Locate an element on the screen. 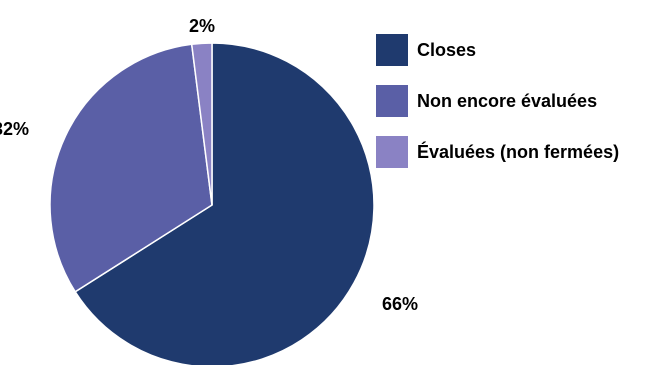 The image size is (668, 365). pie-label-closes: 66% is located at coordinates (400, 304).